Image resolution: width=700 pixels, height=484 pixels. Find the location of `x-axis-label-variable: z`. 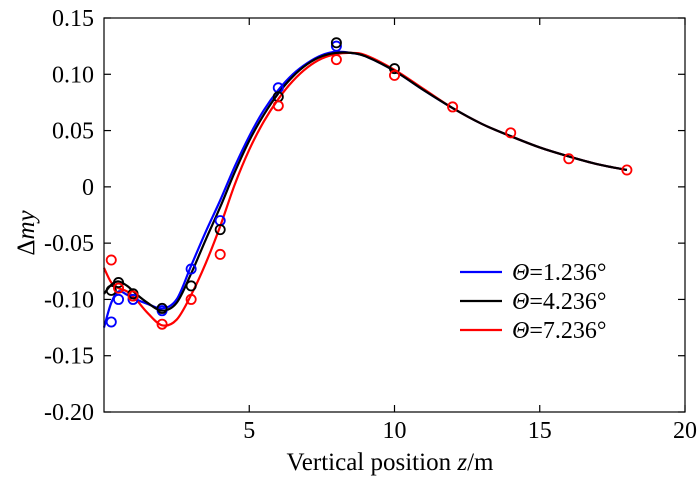

x-axis-label-variable: z is located at coordinates (461, 462).